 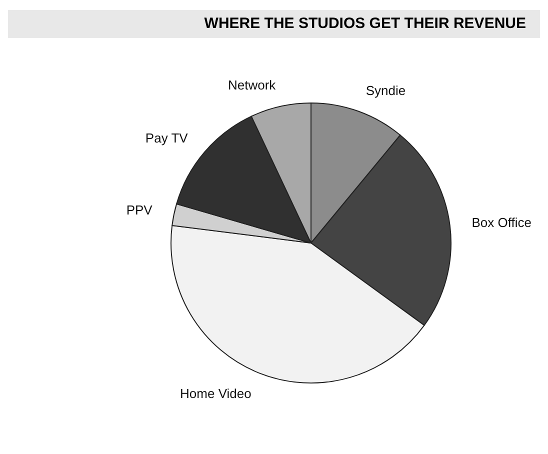 What do you see at coordinates (386, 90) in the screenshot?
I see `slice-label: Syndie` at bounding box center [386, 90].